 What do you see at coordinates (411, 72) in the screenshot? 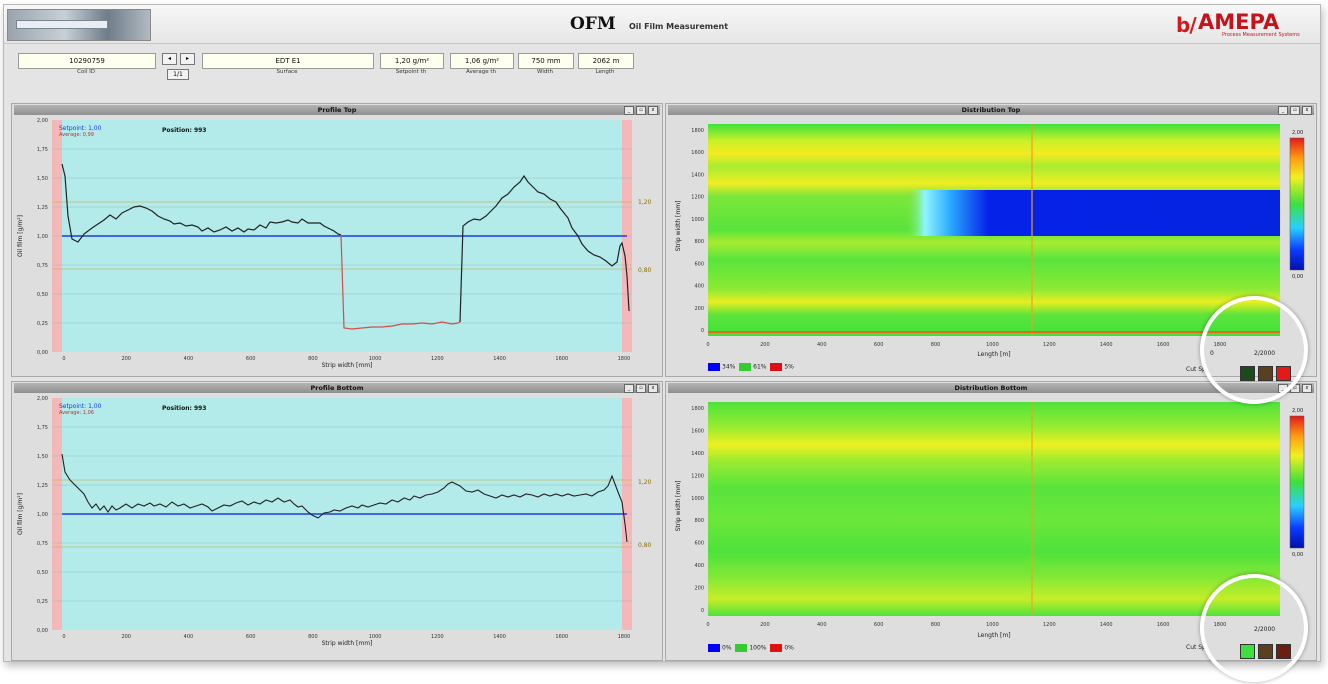
I see `setpoint-label: Setpoint th` at bounding box center [411, 72].